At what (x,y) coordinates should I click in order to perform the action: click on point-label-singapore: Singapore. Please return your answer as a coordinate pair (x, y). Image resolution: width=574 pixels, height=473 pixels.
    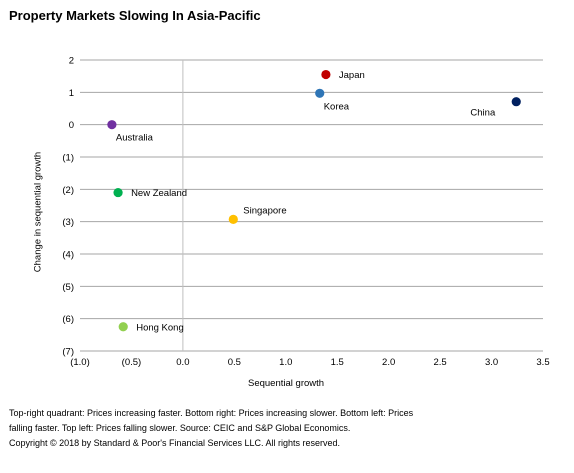
    Looking at the image, I should click on (264, 210).